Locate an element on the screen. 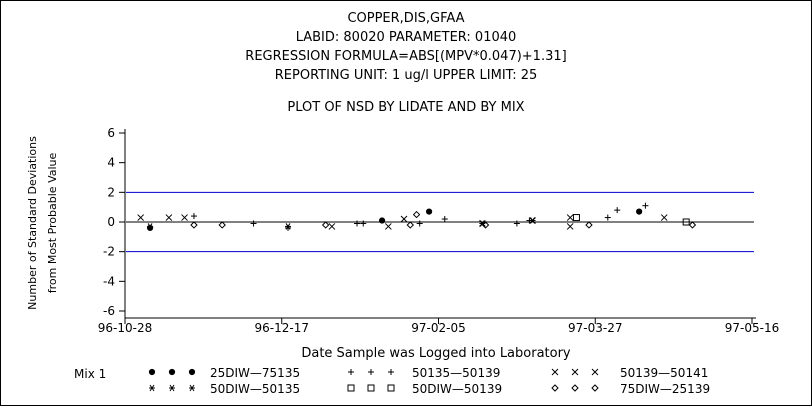  y-tick-label: 6 is located at coordinates (111, 133).